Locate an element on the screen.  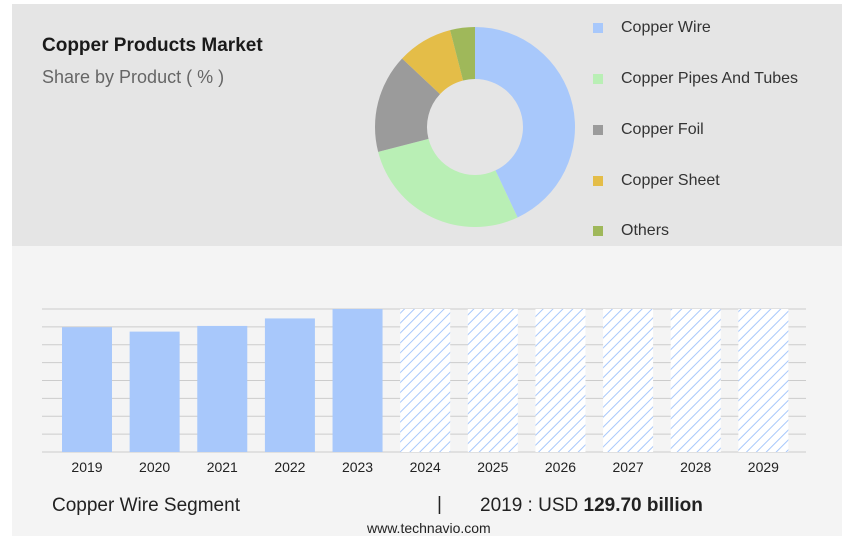
x-tick-label: 2024 is located at coordinates (425, 467).